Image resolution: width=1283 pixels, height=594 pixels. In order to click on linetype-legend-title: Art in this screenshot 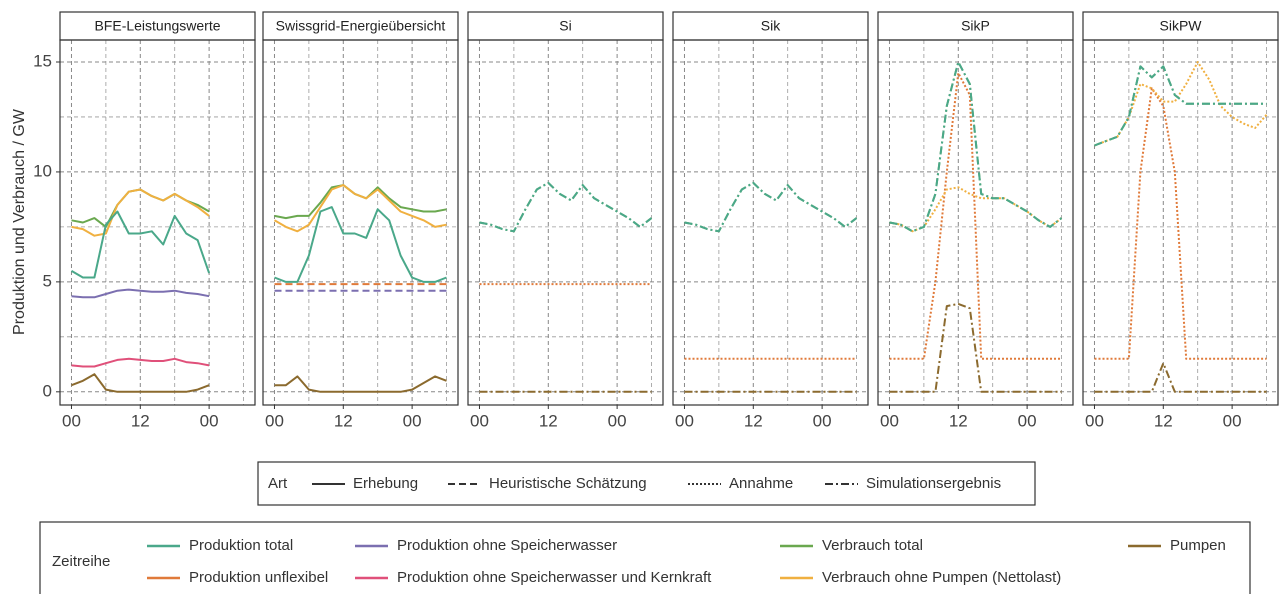, I will do `click(278, 483)`.